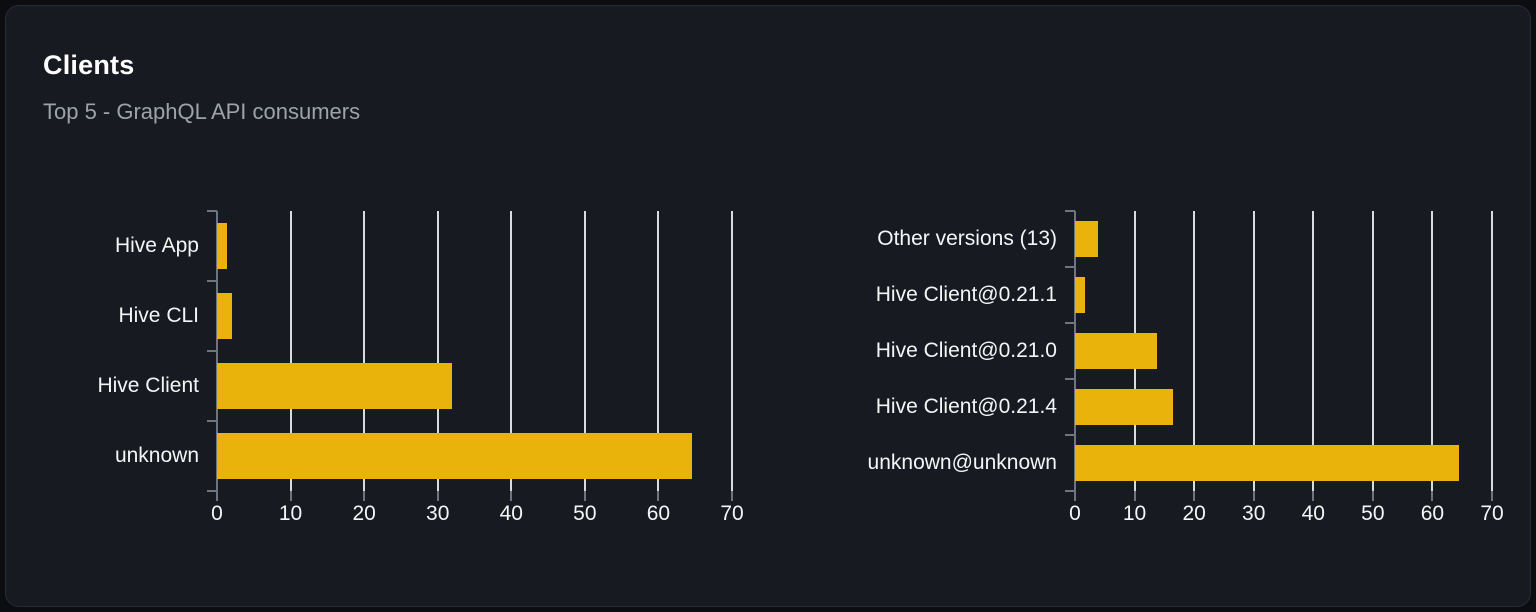 Image resolution: width=1536 pixels, height=612 pixels. Describe the element at coordinates (1087, 239) in the screenshot. I see `bar-other-versions-13-` at that location.